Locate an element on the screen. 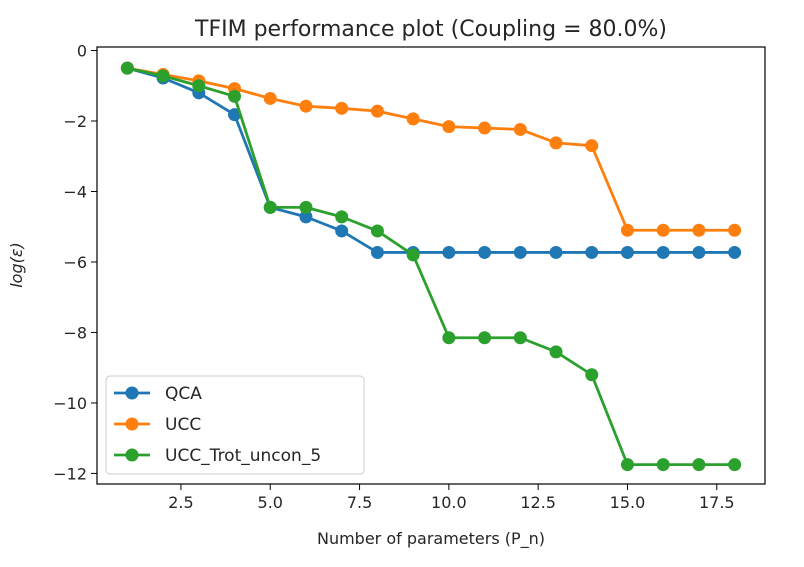 The width and height of the screenshot is (804, 567). legend-label: UCC is located at coordinates (183, 425).